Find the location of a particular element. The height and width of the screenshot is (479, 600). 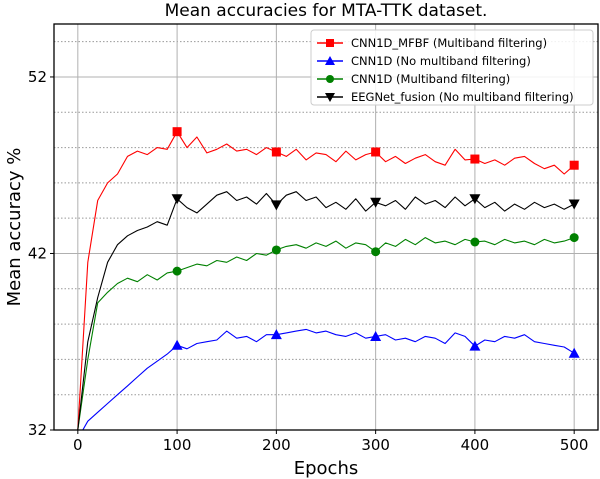

legend-label: CNN1D (Multiband filtering) is located at coordinates (430, 79).